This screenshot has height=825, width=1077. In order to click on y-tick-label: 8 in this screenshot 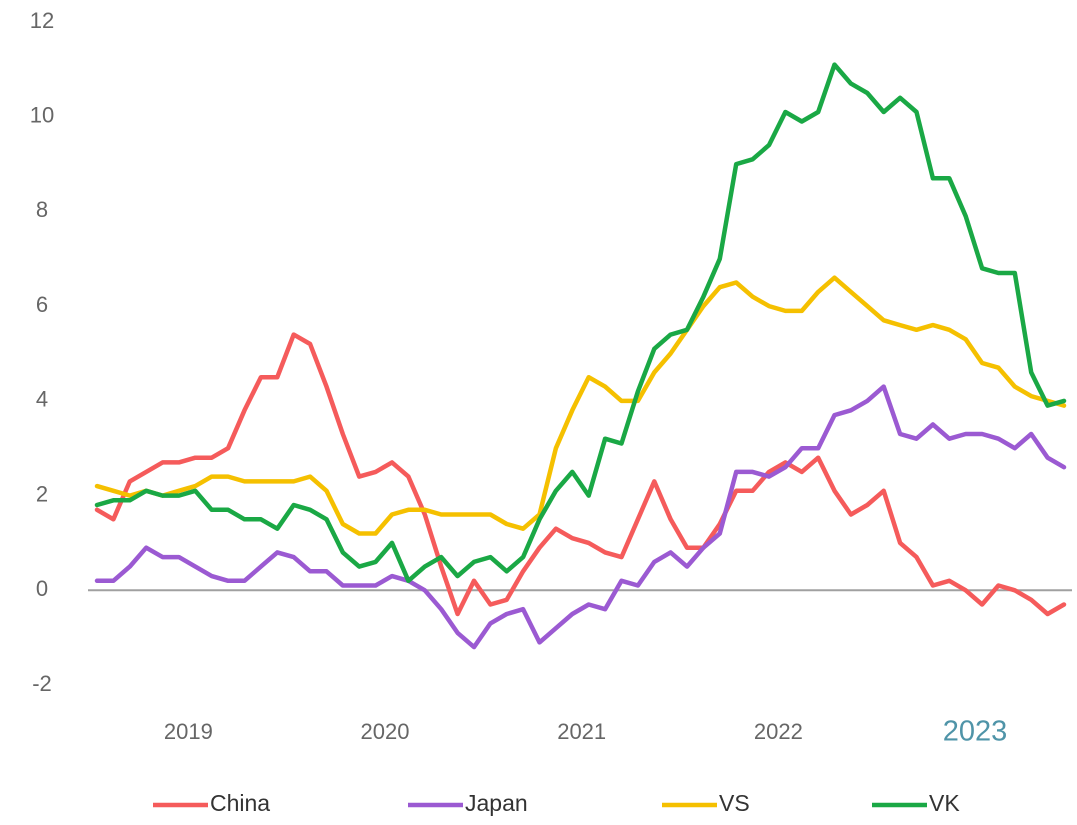, I will do `click(42, 209)`.